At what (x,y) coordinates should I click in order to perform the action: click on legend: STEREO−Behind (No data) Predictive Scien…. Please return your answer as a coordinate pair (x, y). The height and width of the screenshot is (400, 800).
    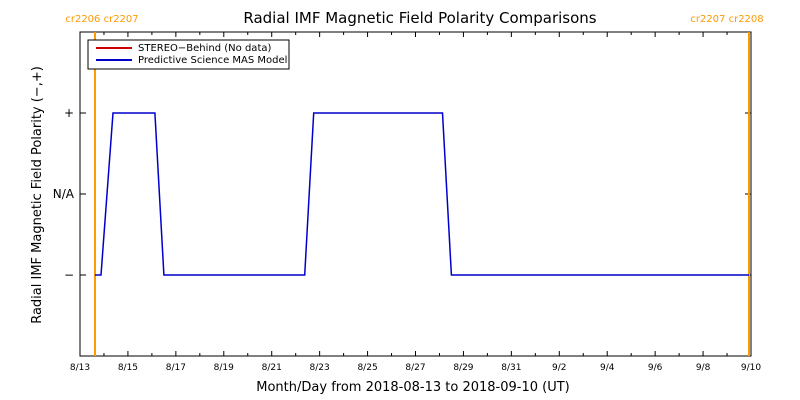
    Looking at the image, I should click on (188, 54).